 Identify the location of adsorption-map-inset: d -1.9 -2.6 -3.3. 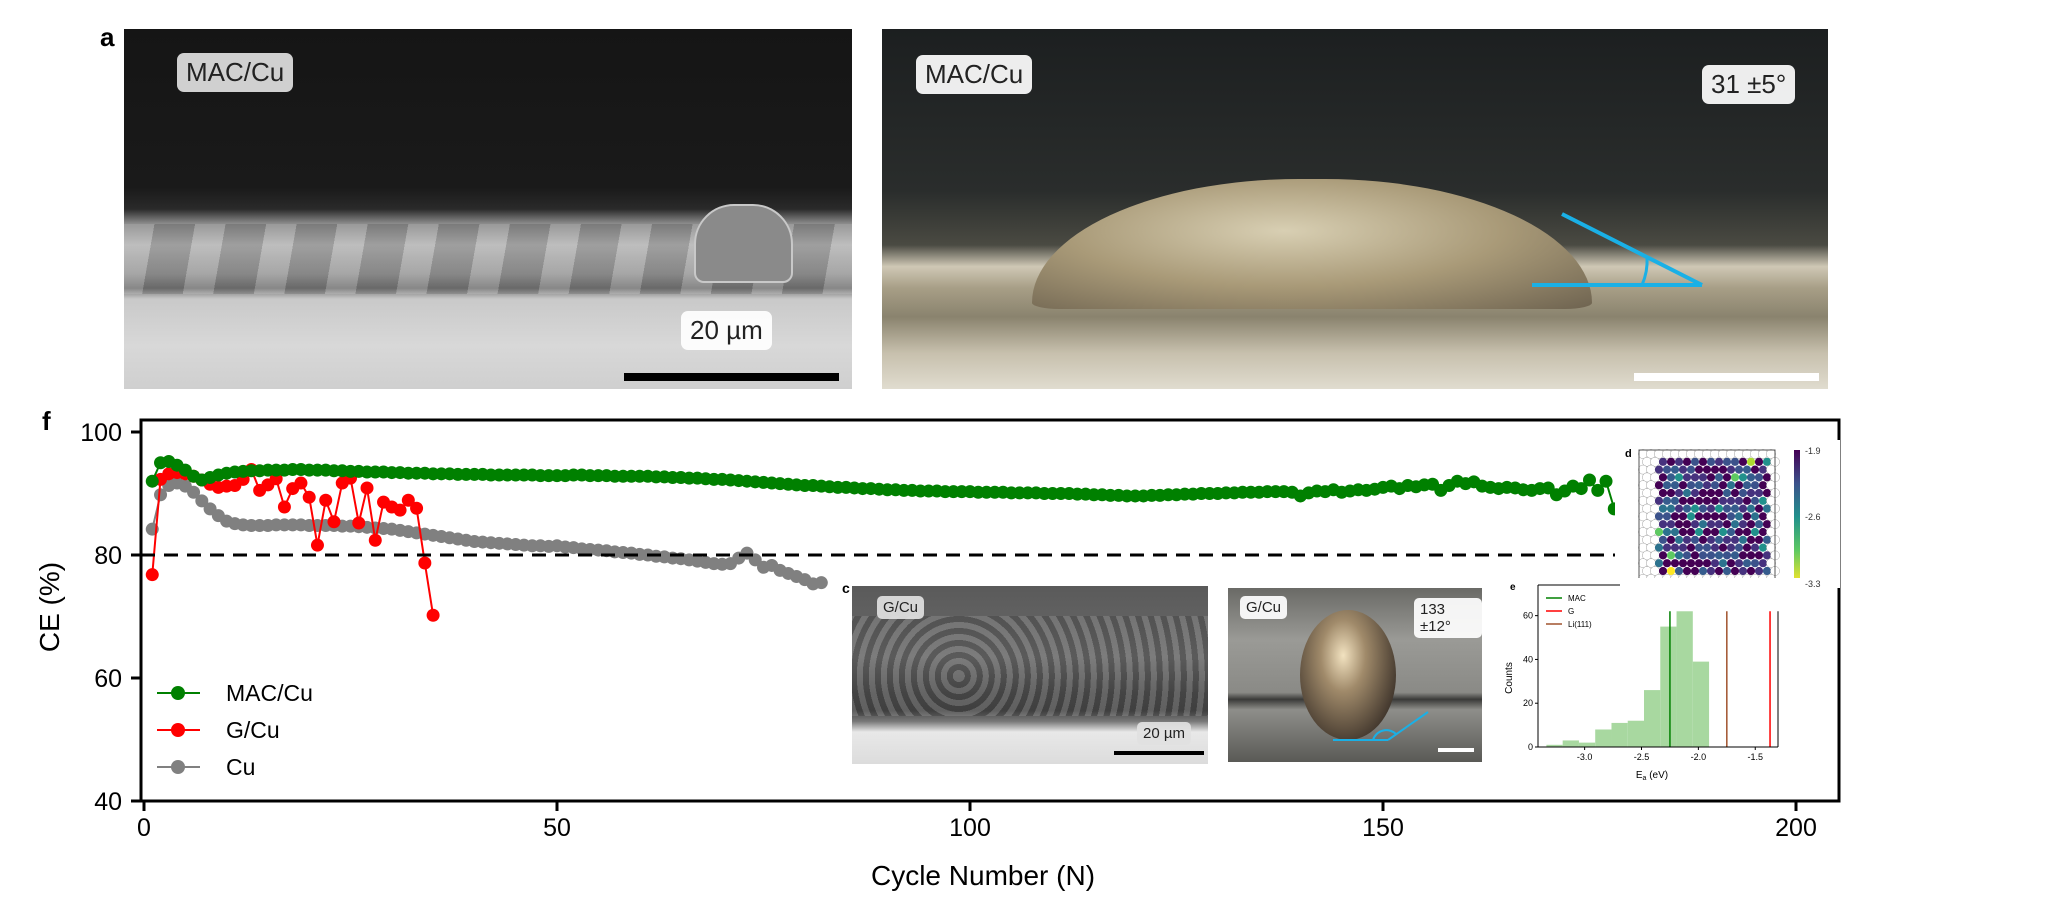
(1727, 514).